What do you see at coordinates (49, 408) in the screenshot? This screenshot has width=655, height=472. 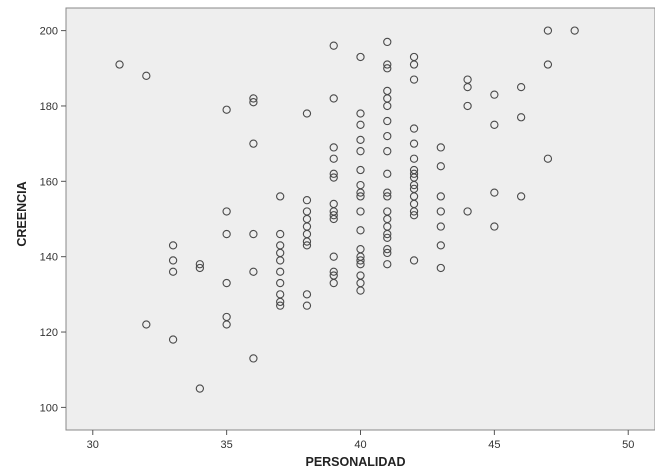 I see `y-tick-label: 100` at bounding box center [49, 408].